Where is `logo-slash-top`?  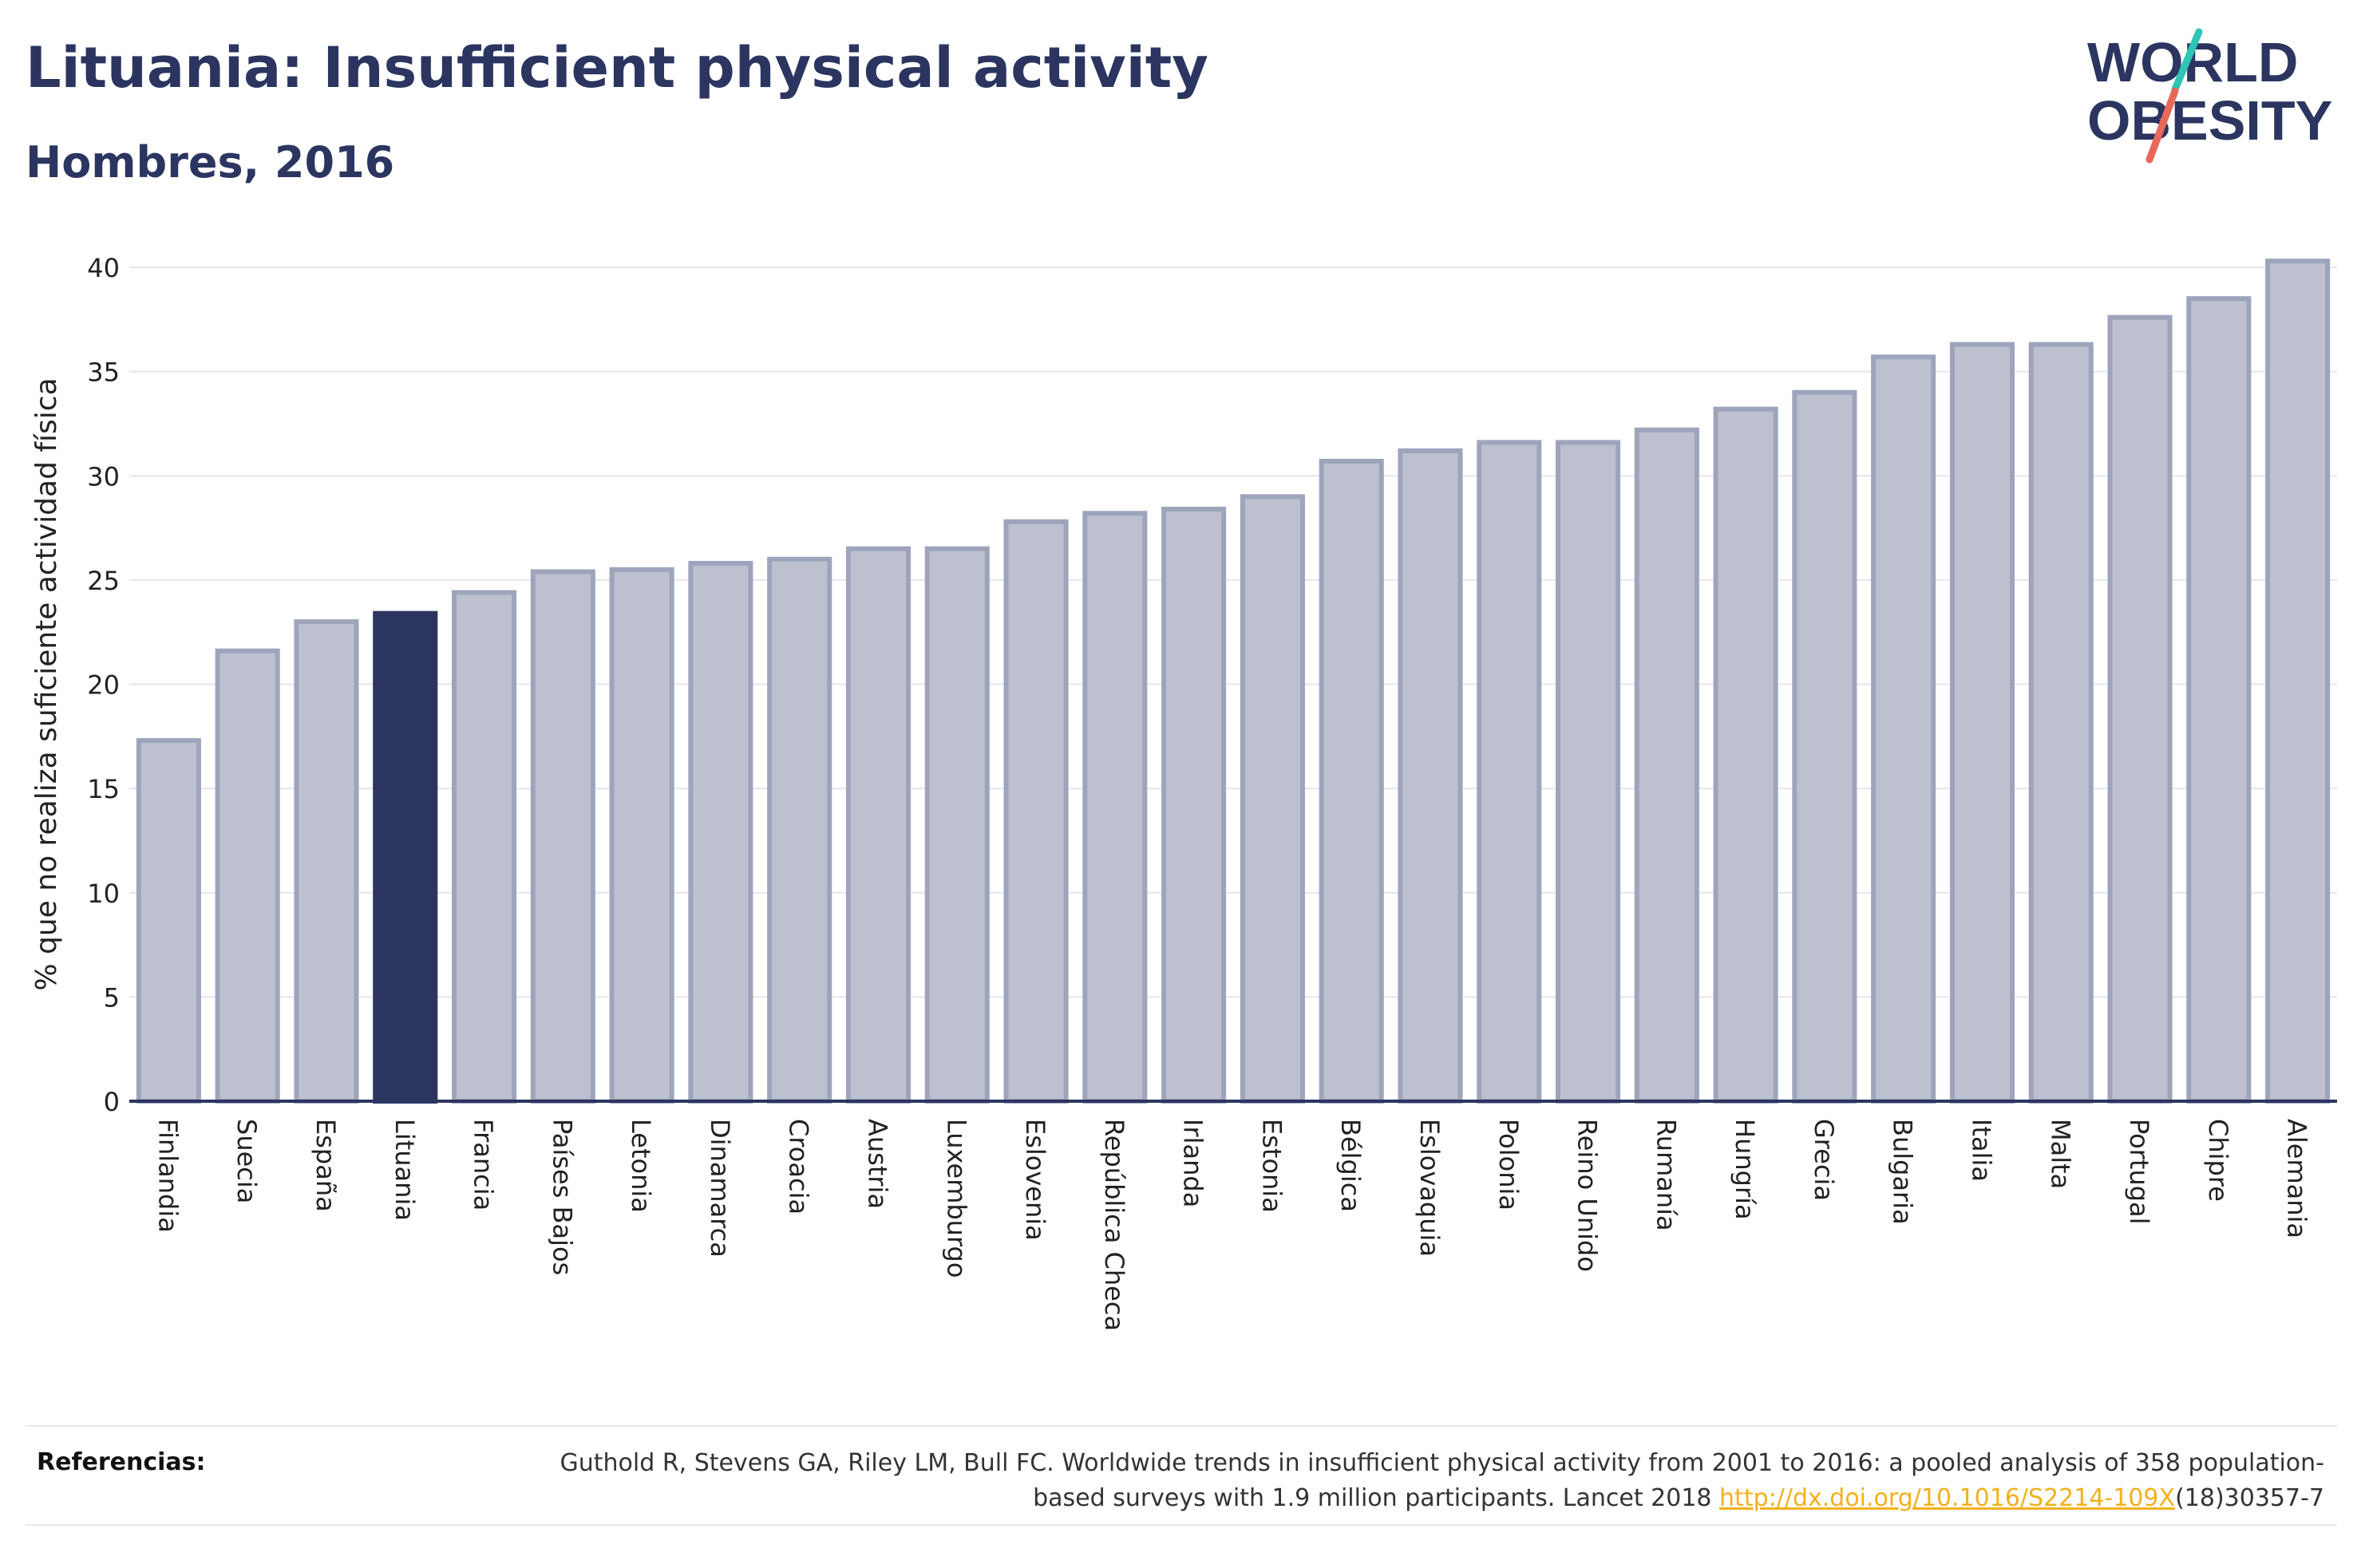
logo-slash-top is located at coordinates (2187, 61).